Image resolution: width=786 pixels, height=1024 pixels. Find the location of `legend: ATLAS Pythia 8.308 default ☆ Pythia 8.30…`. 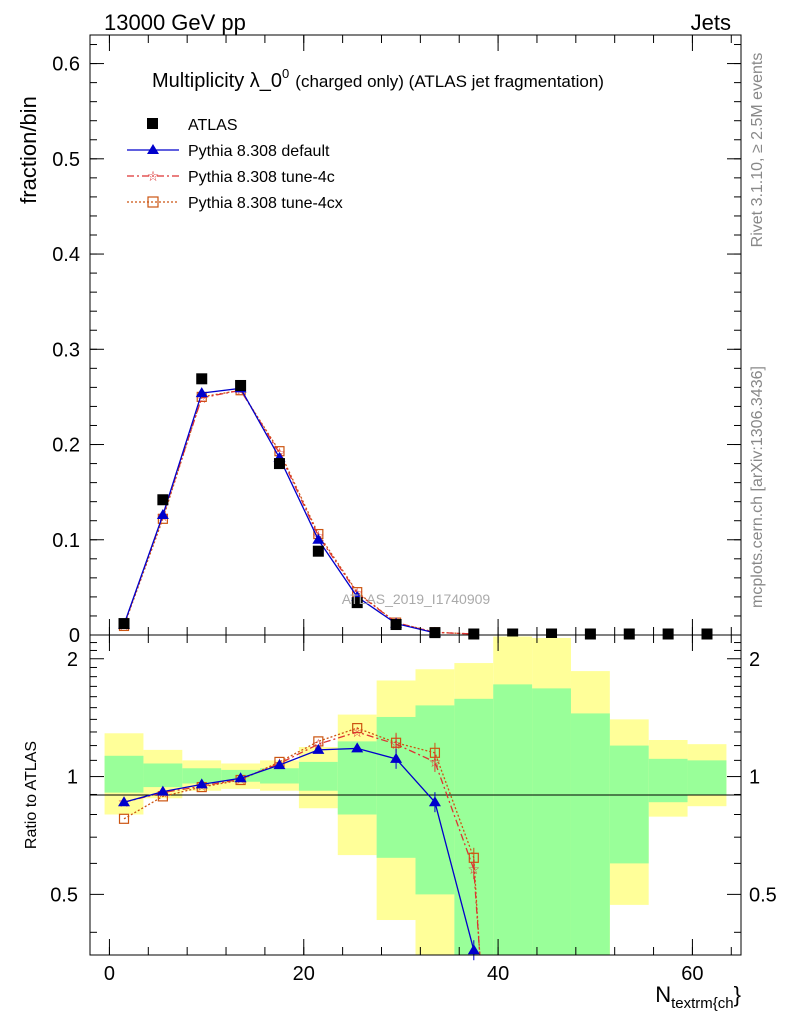

legend: ATLAS Pythia 8.308 default ☆ Pythia 8.30… is located at coordinates (235, 164).